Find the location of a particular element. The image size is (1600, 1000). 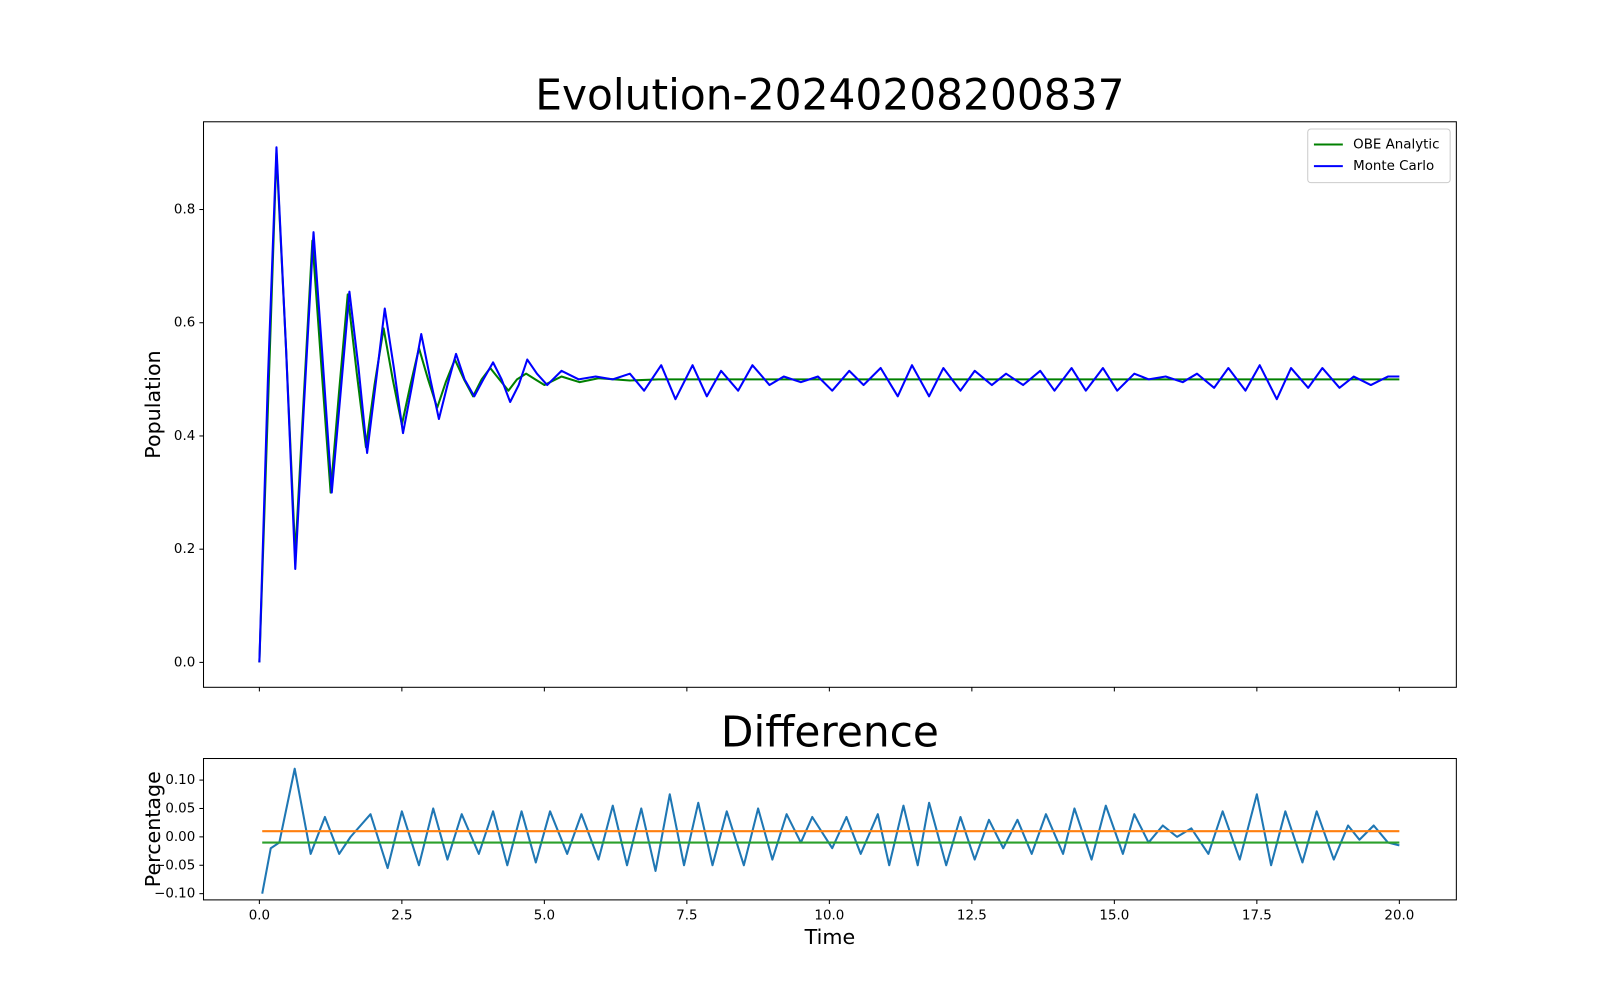

x-tick-label: 0.0 is located at coordinates (259, 915).